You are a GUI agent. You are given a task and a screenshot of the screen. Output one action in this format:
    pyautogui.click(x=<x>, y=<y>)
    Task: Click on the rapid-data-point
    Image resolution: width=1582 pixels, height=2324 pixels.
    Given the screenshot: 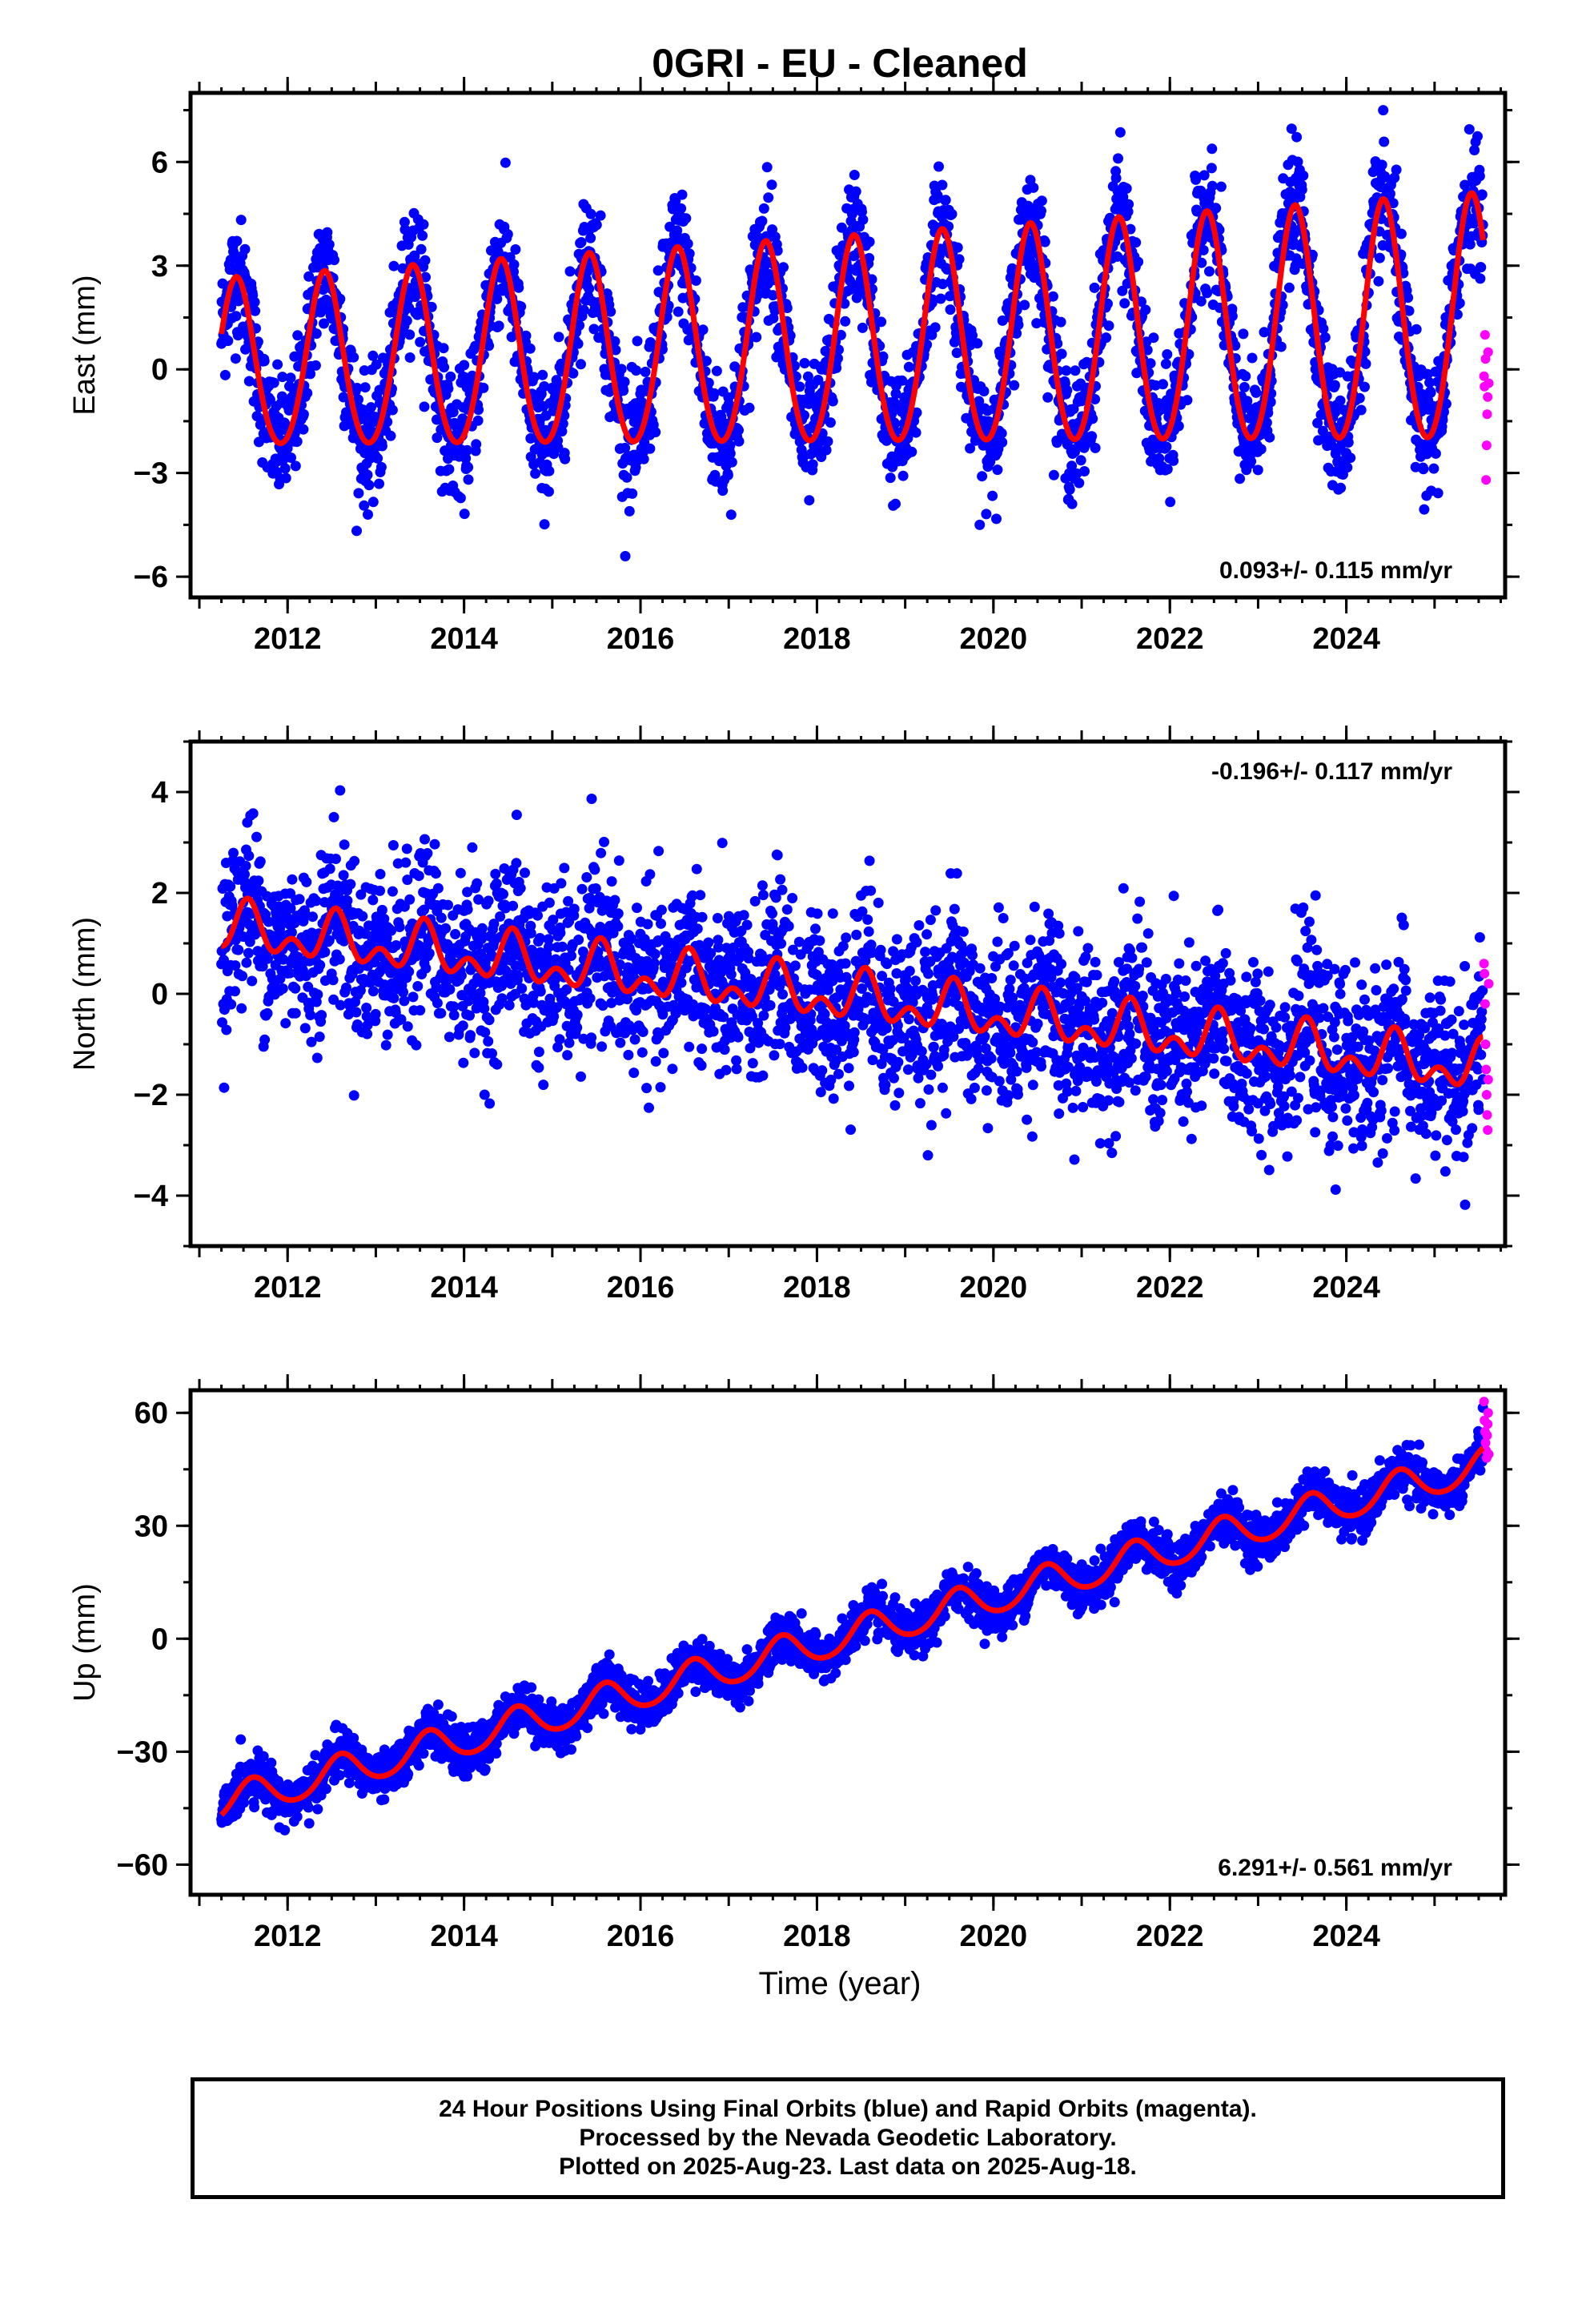 What is the action you would take?
    pyautogui.click(x=1485, y=335)
    